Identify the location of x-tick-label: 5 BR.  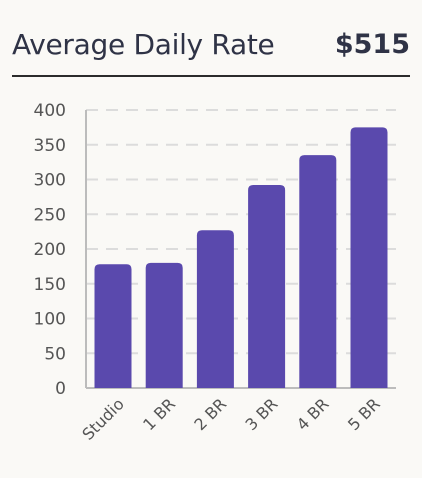
(364, 414).